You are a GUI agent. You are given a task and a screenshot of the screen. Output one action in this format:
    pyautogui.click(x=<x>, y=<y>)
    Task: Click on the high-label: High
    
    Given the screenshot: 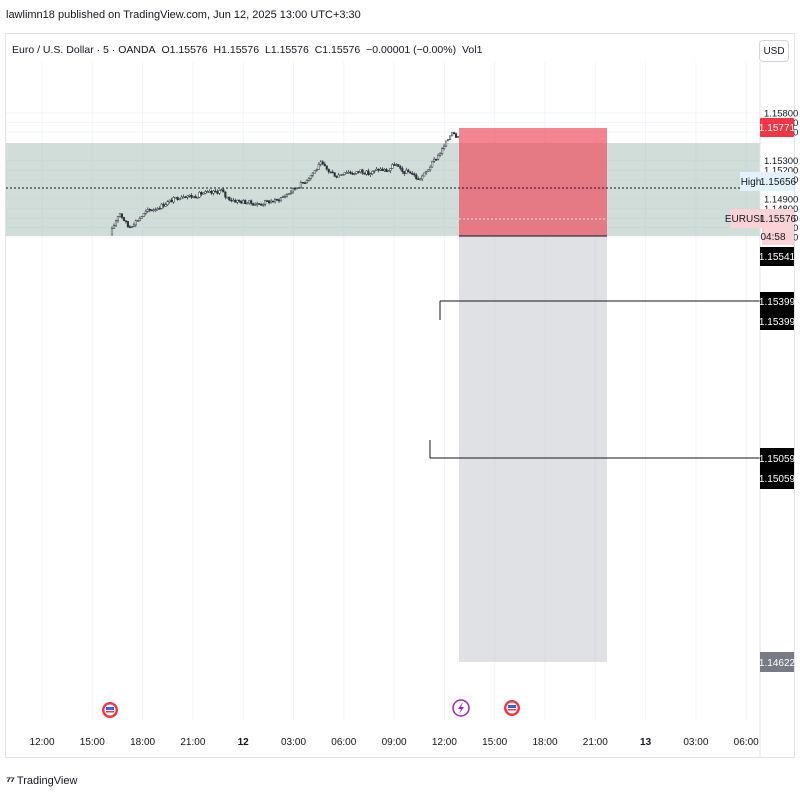 What is the action you would take?
    pyautogui.click(x=751, y=181)
    